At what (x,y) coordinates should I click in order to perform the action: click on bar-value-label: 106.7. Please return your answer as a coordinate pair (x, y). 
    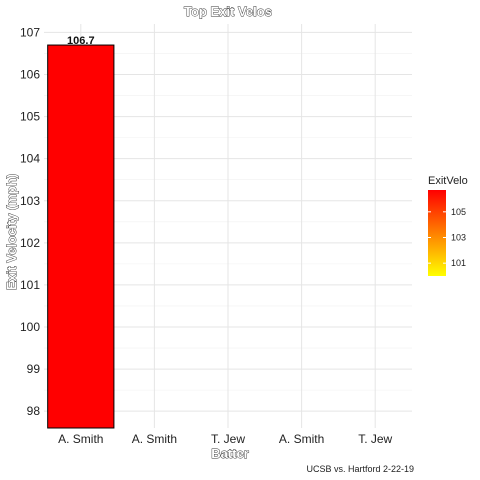
    Looking at the image, I should click on (81, 41).